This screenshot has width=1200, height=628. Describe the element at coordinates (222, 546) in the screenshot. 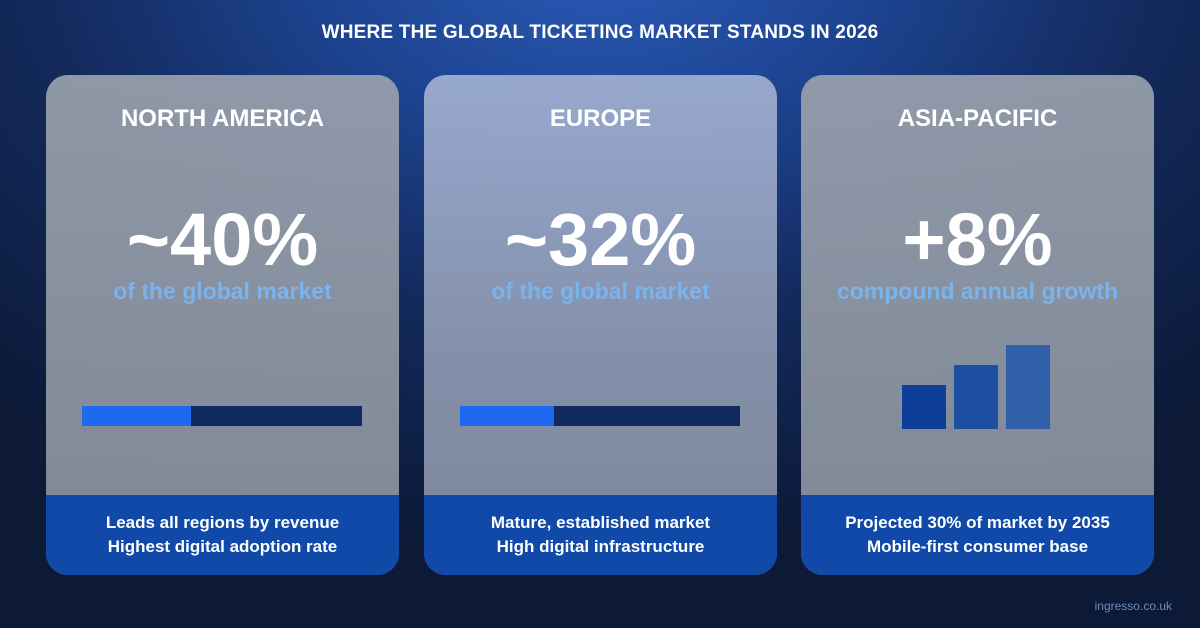

I see `footer-line: Highest digital adoption rate` at that location.